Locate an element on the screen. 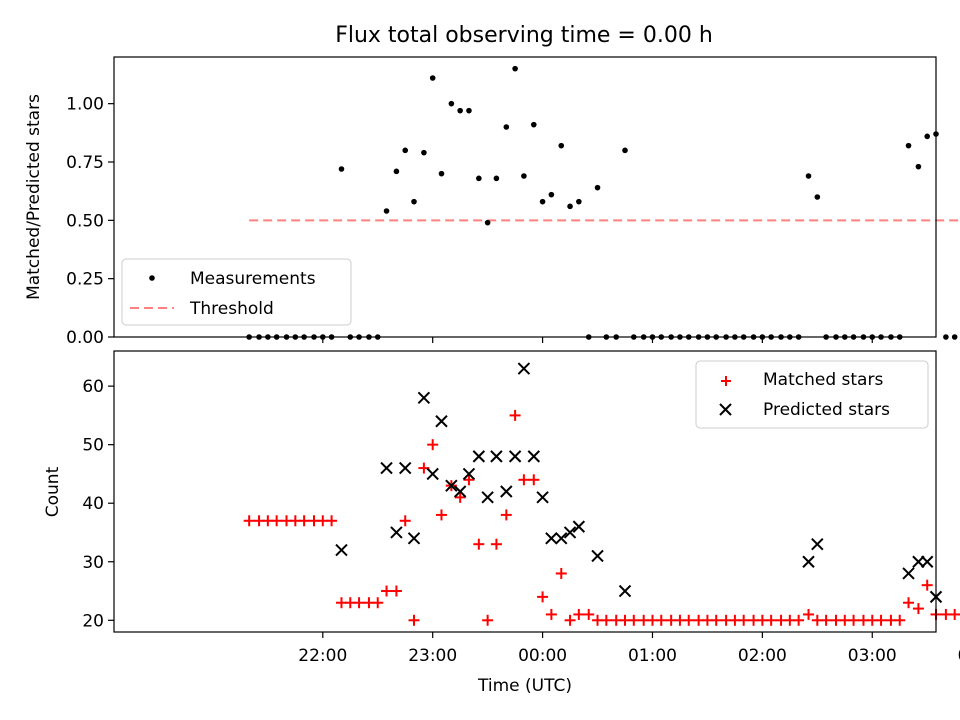  top-y-tick-label: 0.00 is located at coordinates (85, 338).